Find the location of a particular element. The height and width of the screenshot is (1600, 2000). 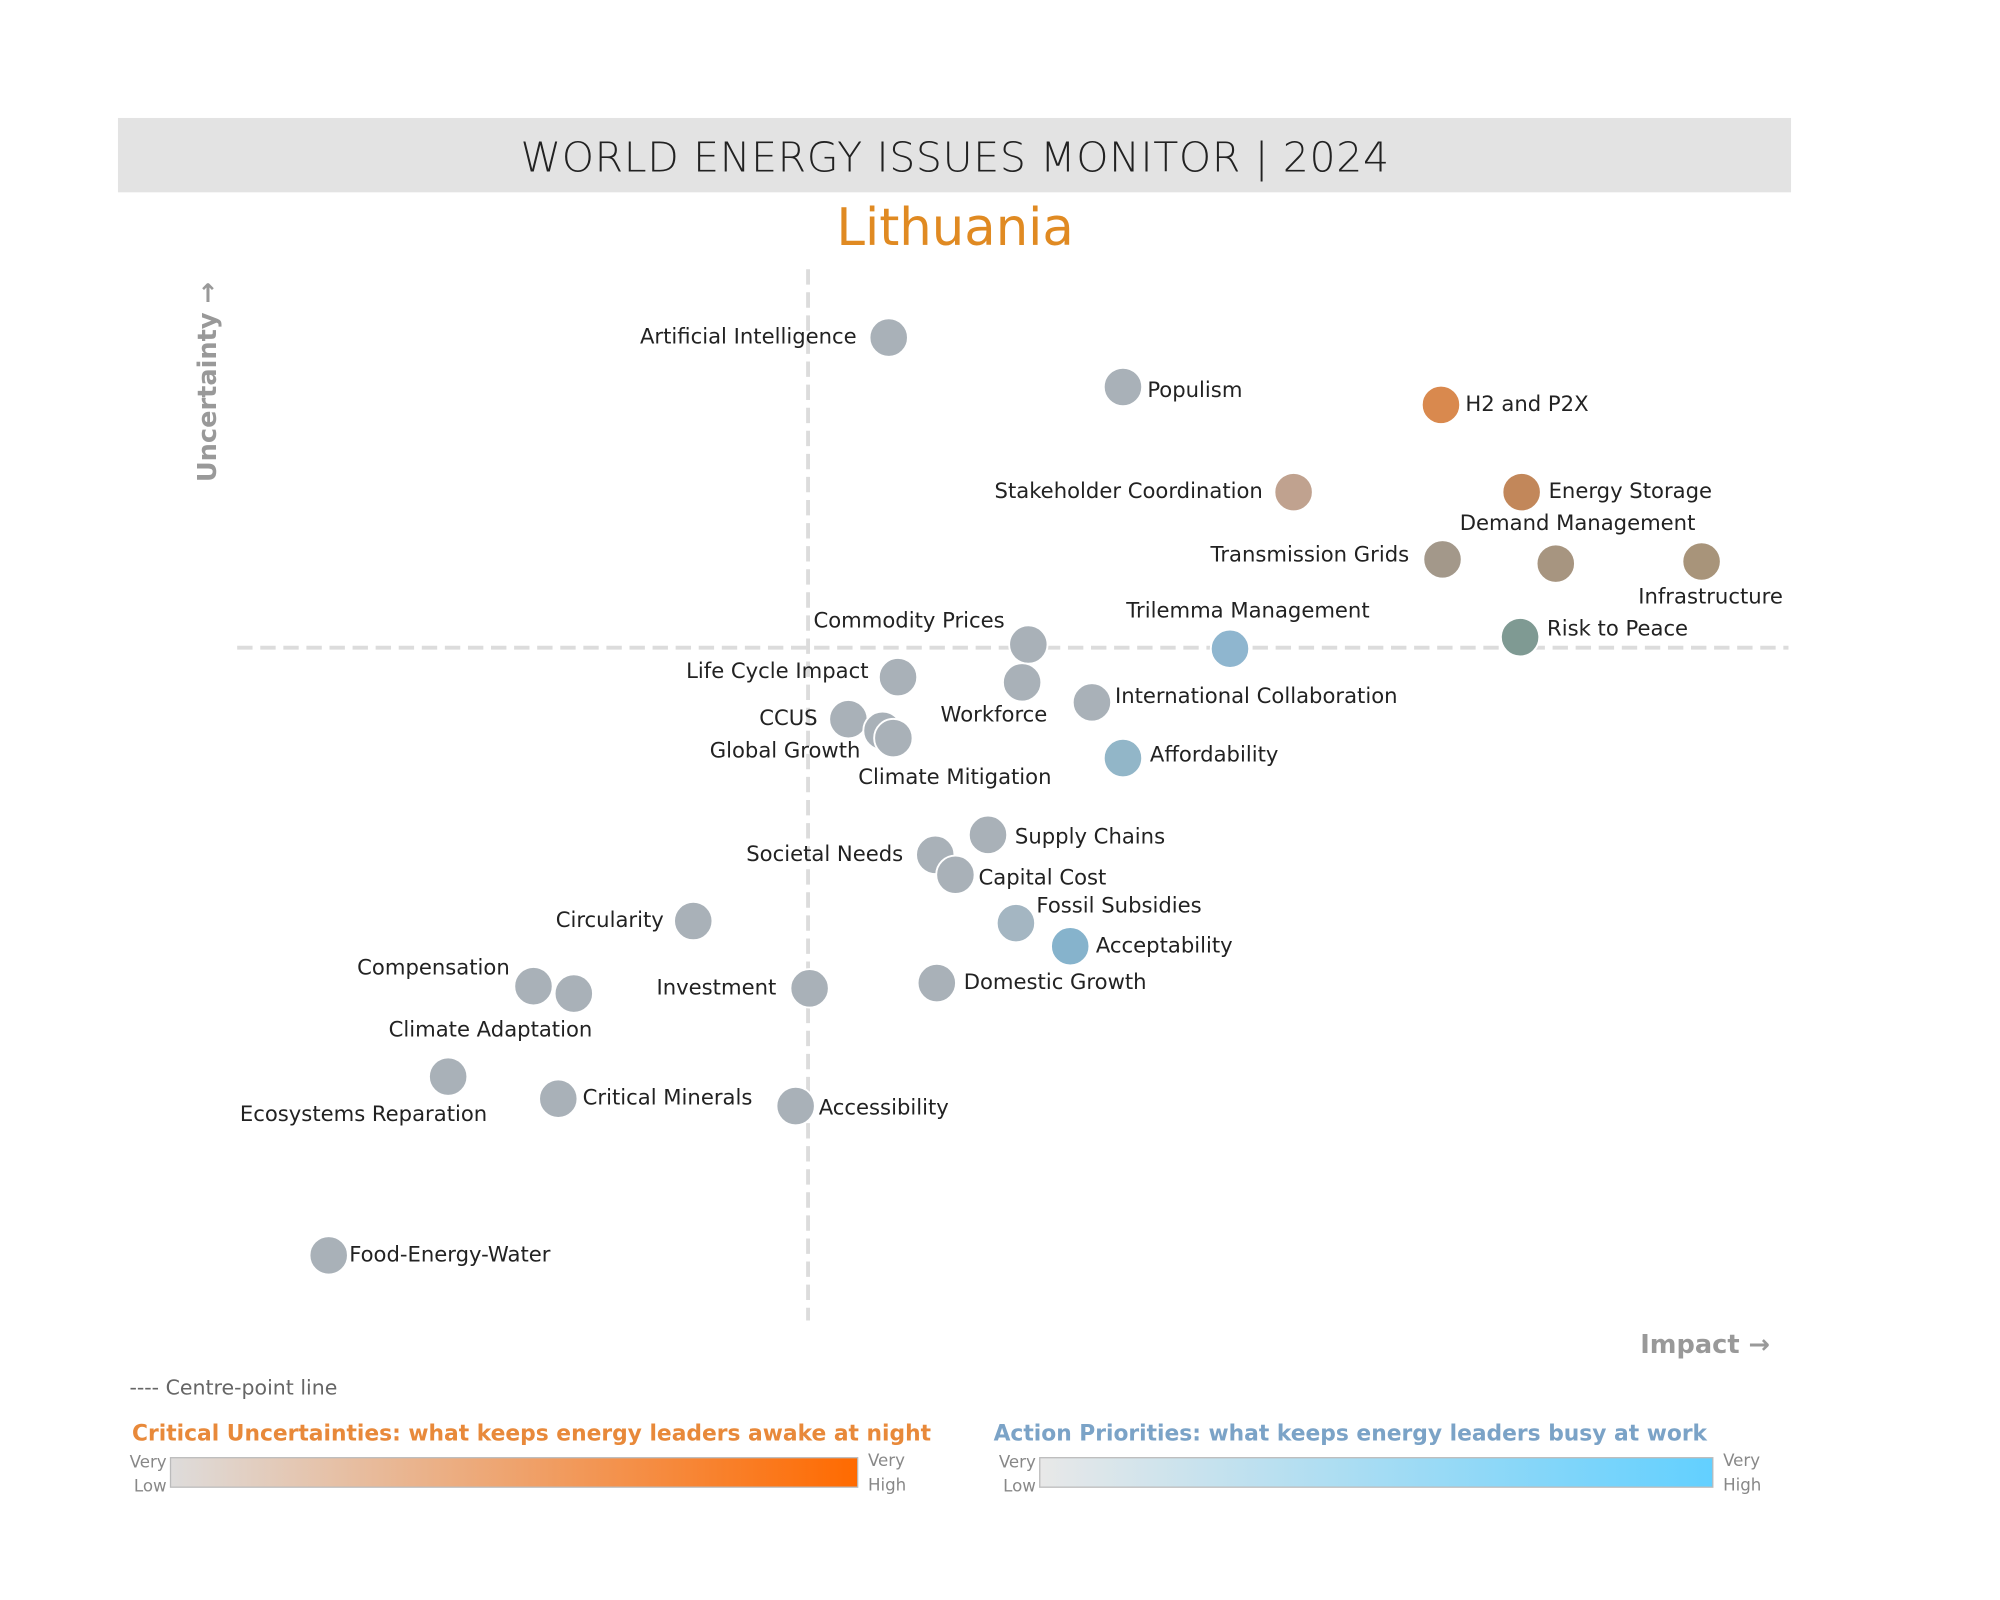

point-label: Societal Needs is located at coordinates (824, 853).